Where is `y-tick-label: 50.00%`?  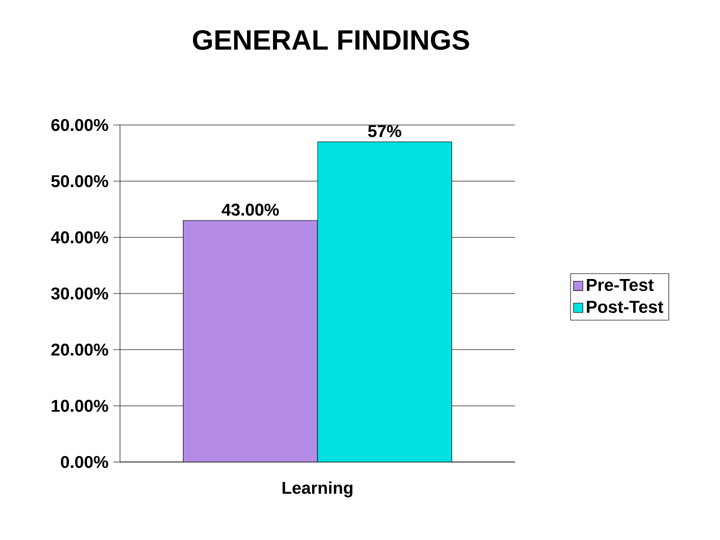
y-tick-label: 50.00% is located at coordinates (79, 181).